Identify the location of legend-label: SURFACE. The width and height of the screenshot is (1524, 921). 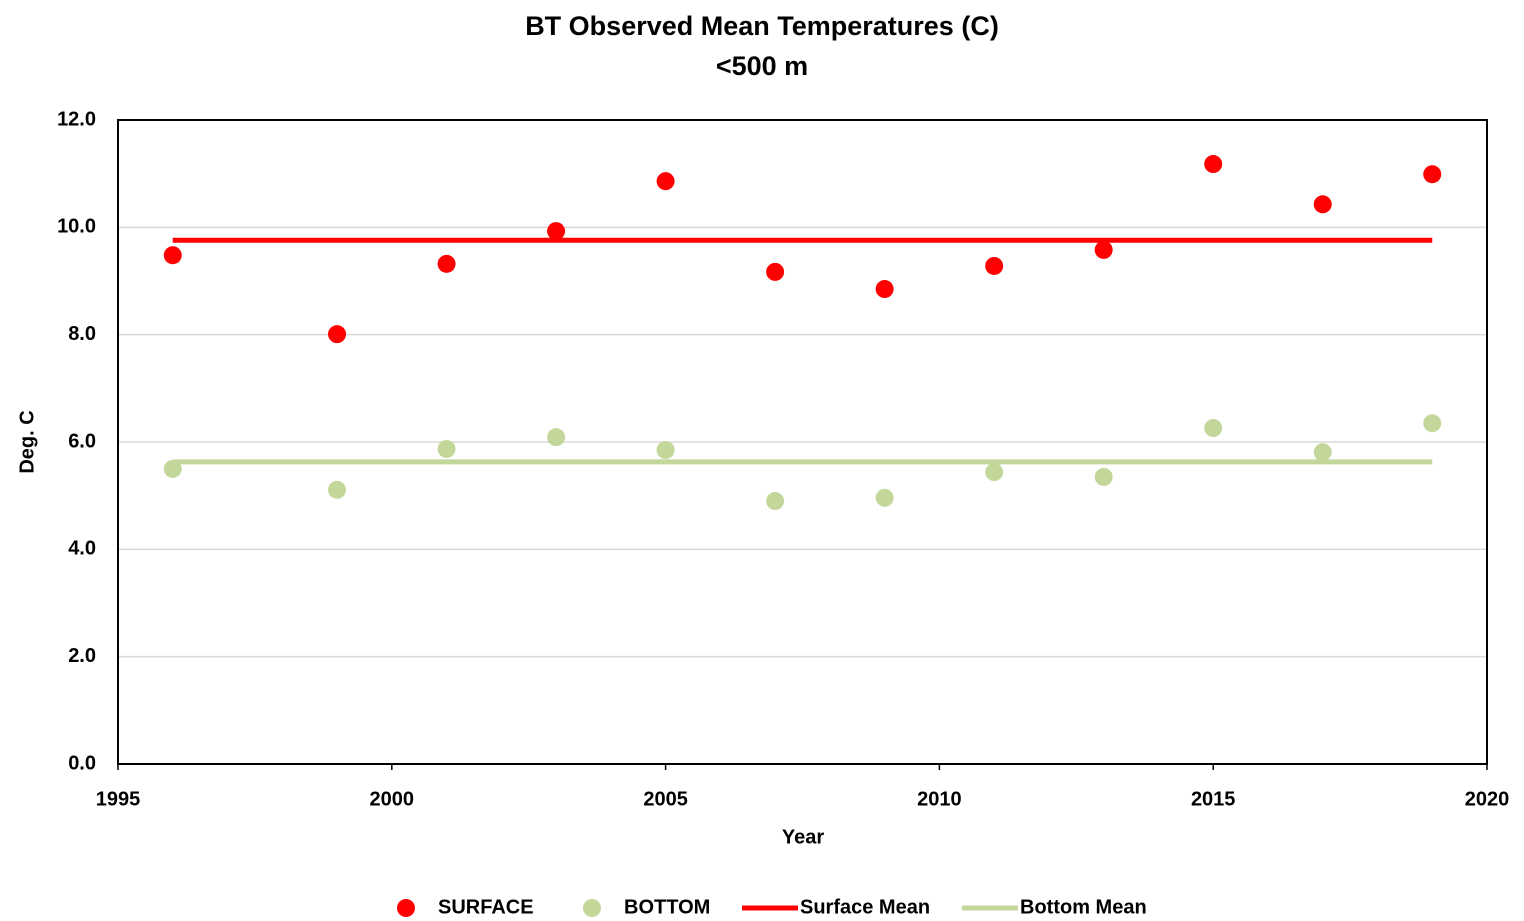
(486, 907).